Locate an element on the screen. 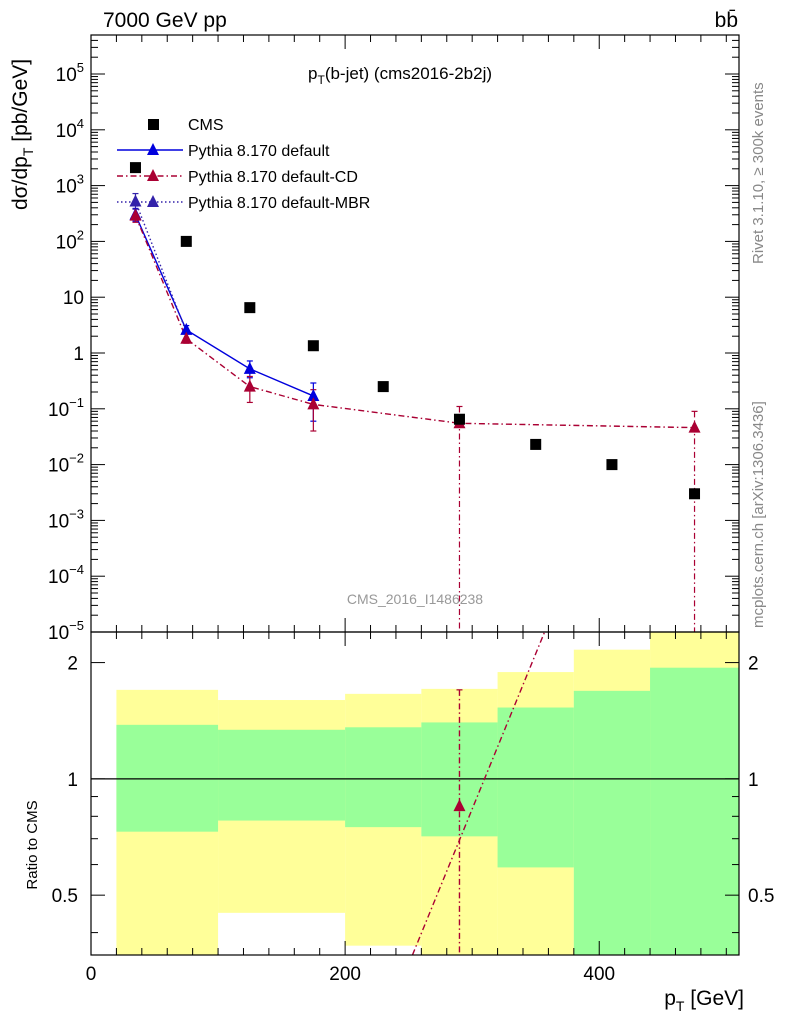  legend-label-pythia-8-170-default-mbr: Pythia 8.170 default-MBR is located at coordinates (279, 203).